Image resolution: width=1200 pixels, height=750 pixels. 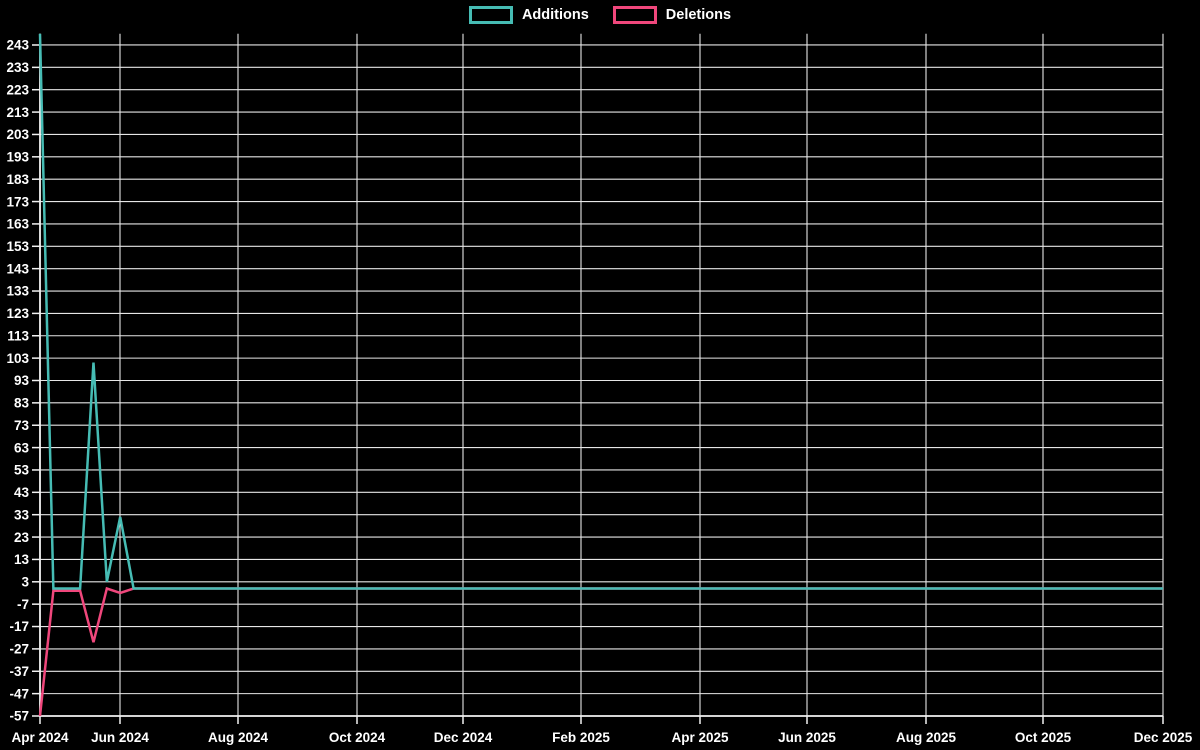 I want to click on y-tick-label: 203, so click(x=17, y=134).